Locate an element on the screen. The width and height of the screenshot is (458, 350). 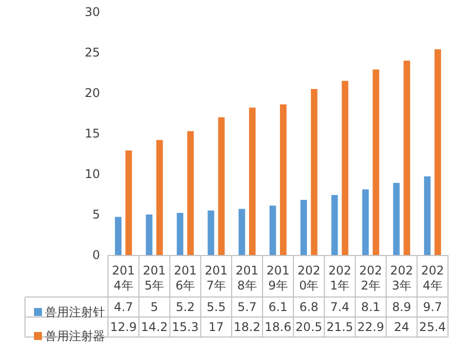
data-label: 14.2 is located at coordinates (154, 327).